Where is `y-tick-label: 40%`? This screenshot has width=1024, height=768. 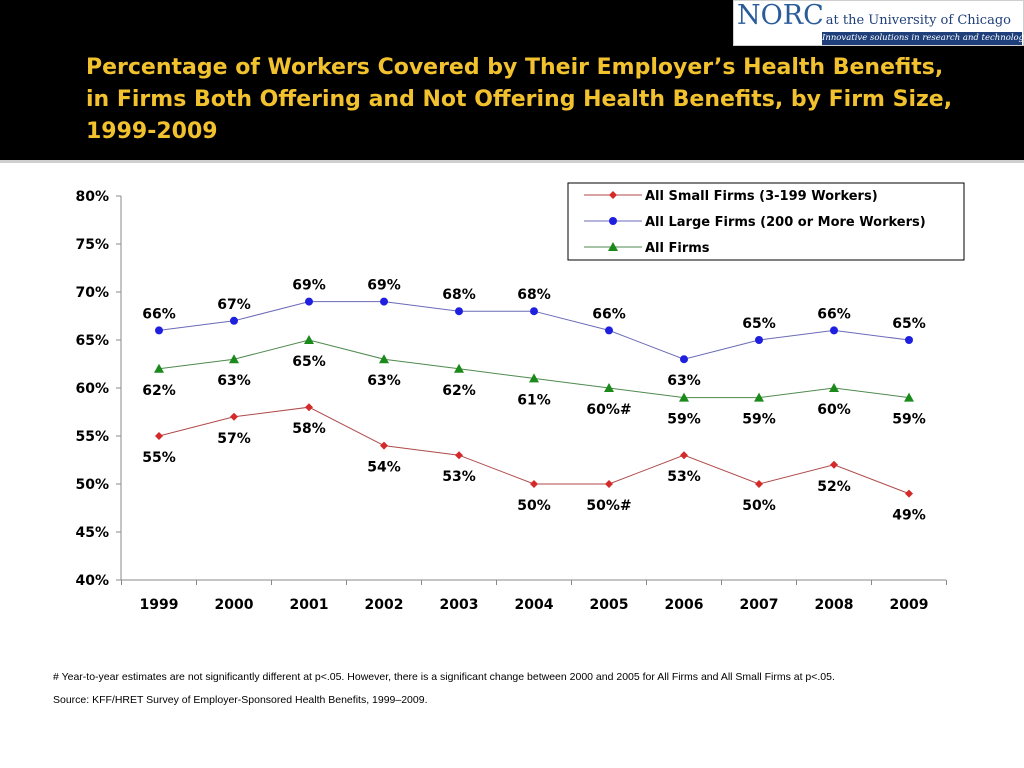
y-tick-label: 40% is located at coordinates (92, 581).